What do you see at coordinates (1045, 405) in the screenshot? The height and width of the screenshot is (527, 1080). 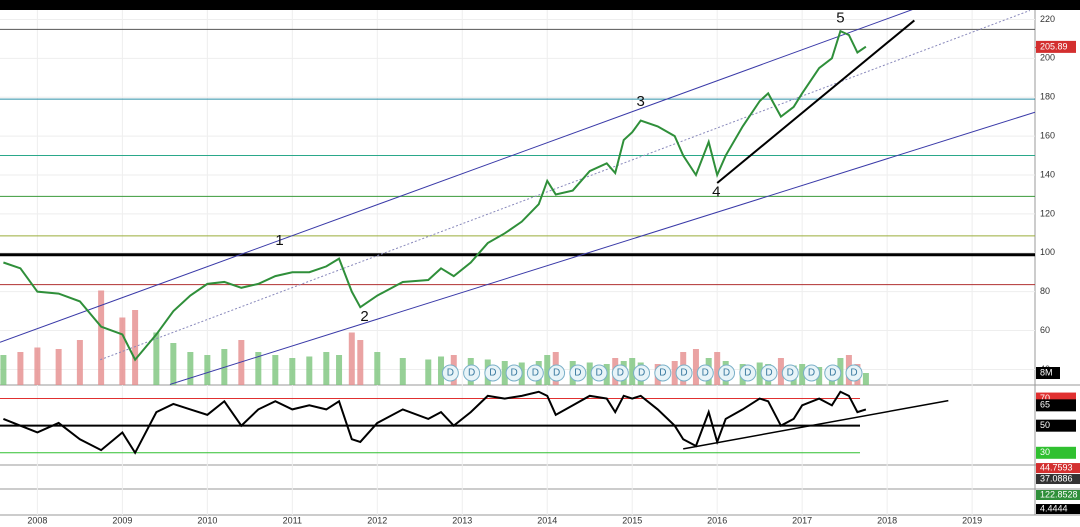 I see `rsi-last-label: 65` at bounding box center [1045, 405].